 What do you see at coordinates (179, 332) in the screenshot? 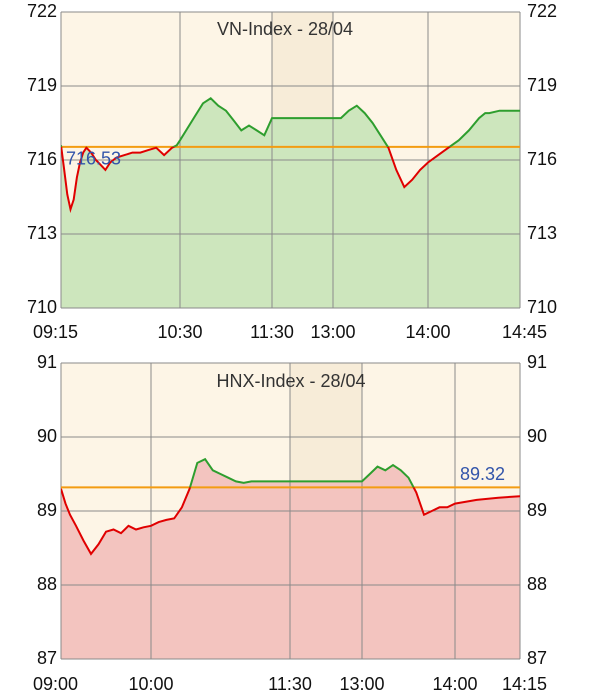
I see `x-tick-label: 10:30` at bounding box center [179, 332].